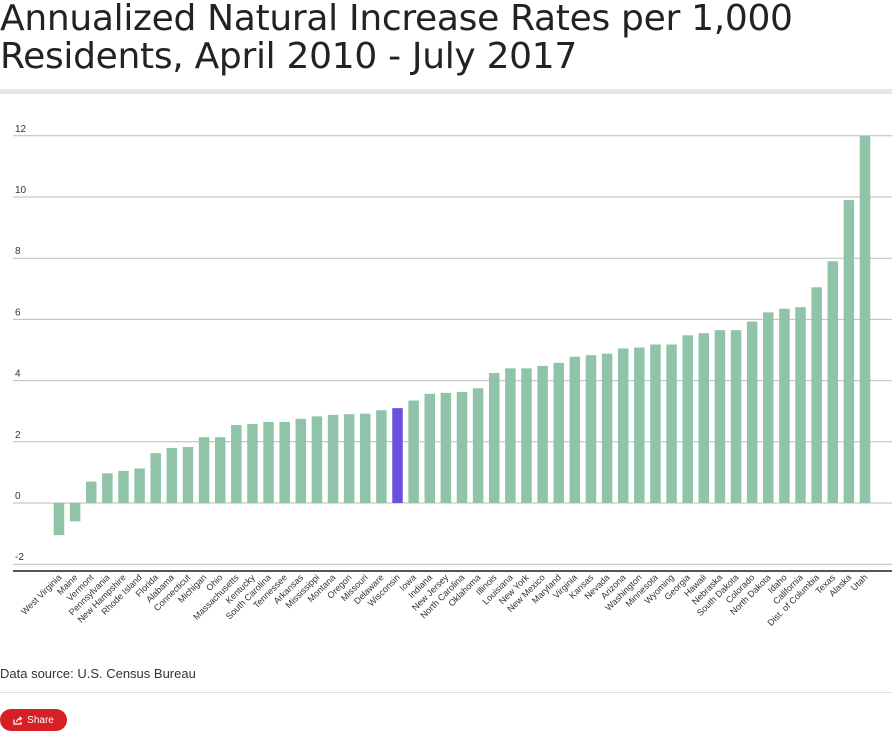  I want to click on bar-california, so click(800, 405).